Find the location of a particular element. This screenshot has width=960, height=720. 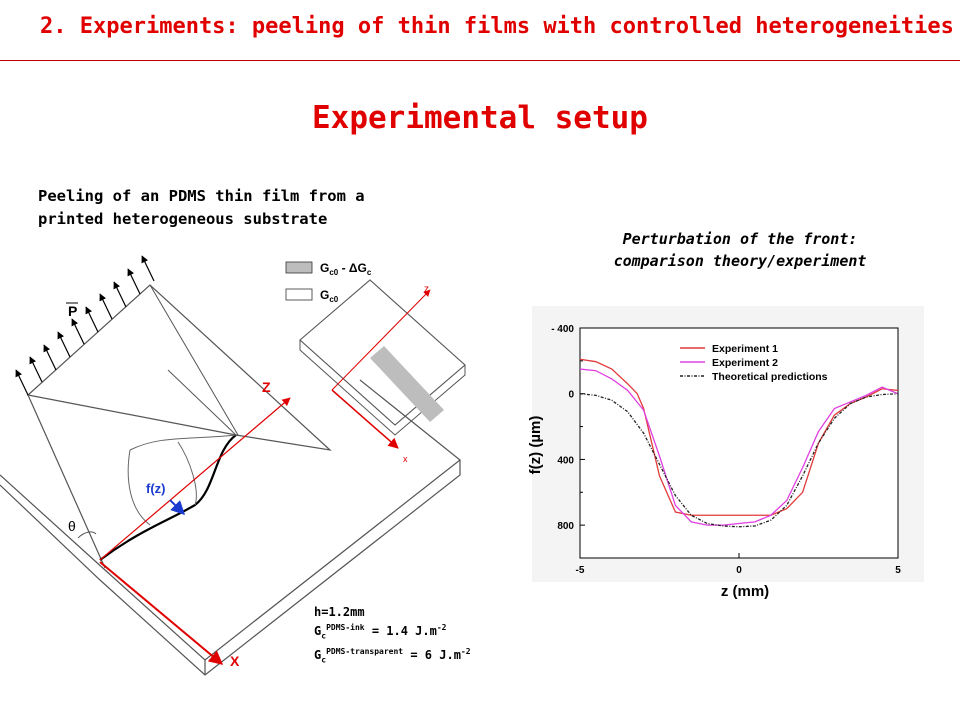

ink-toughness-param: GcPDMS-ink = 1.4 J.m-2 is located at coordinates (392, 632).